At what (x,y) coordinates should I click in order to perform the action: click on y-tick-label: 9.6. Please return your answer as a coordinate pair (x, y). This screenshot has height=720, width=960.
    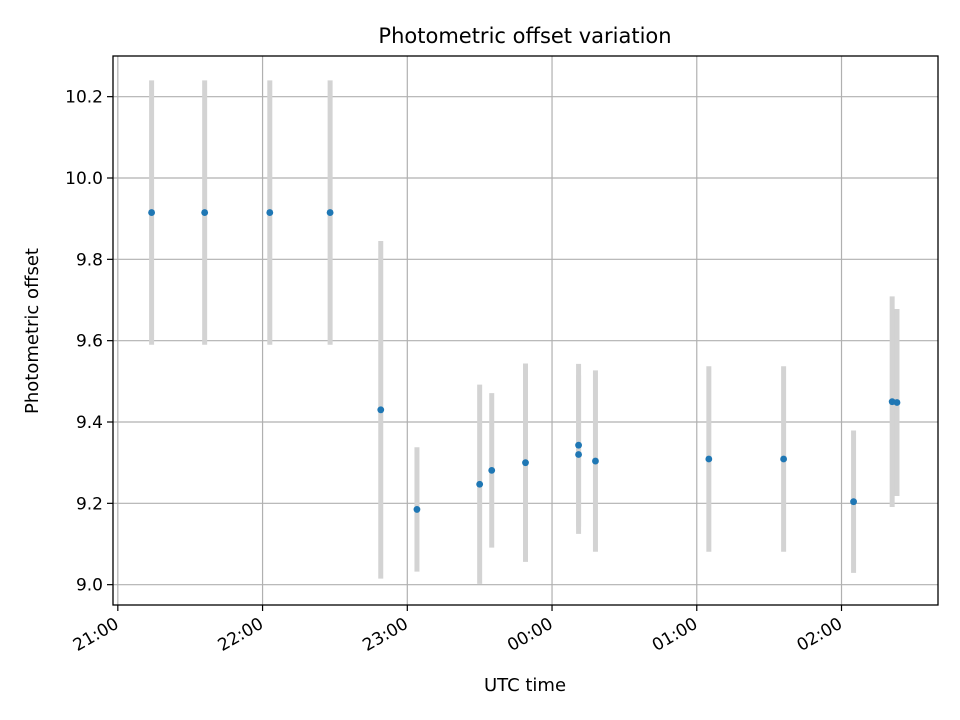
    Looking at the image, I should click on (89, 342).